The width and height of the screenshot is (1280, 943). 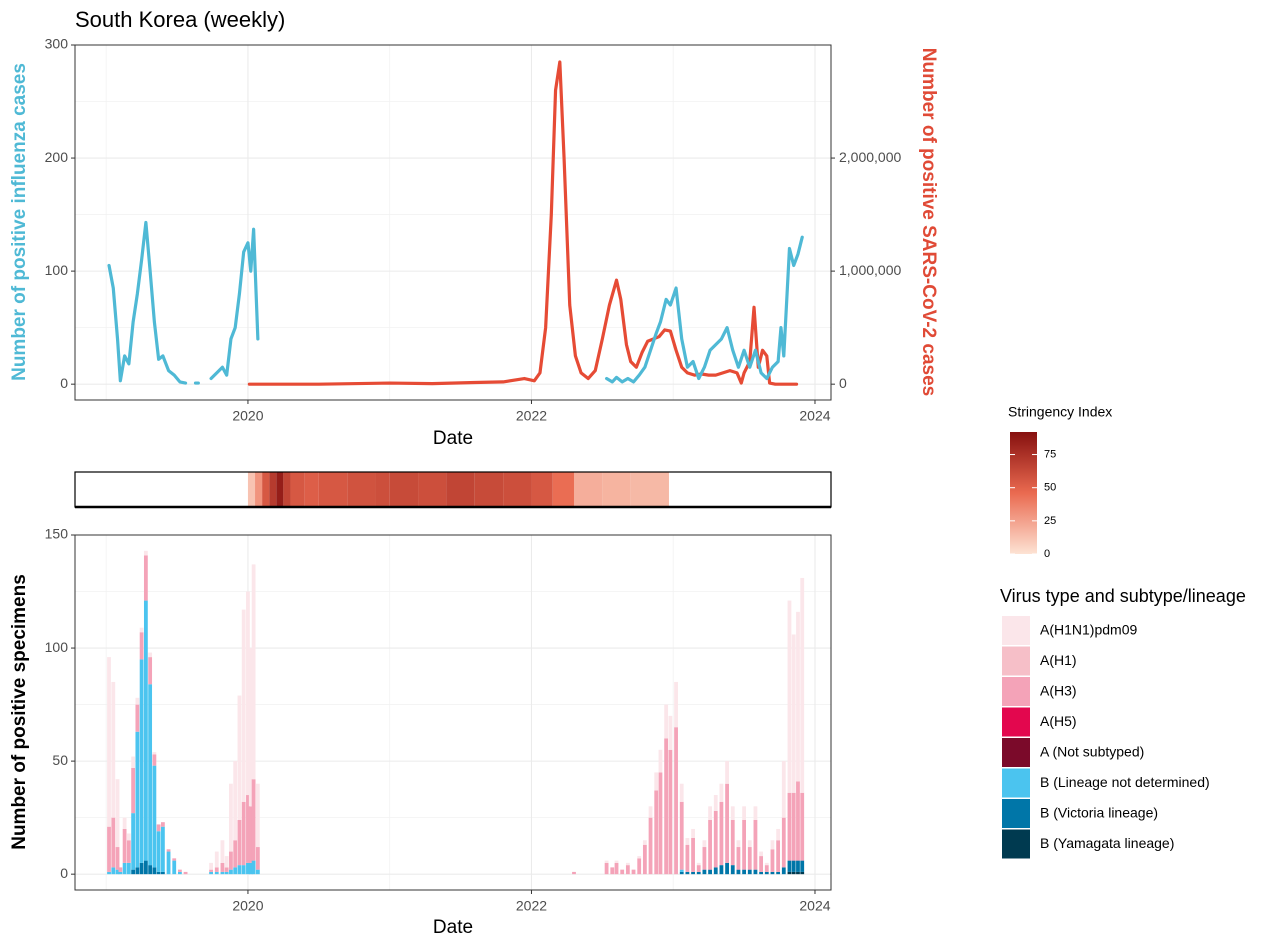 I want to click on x-axis-title: Date, so click(x=453, y=927).